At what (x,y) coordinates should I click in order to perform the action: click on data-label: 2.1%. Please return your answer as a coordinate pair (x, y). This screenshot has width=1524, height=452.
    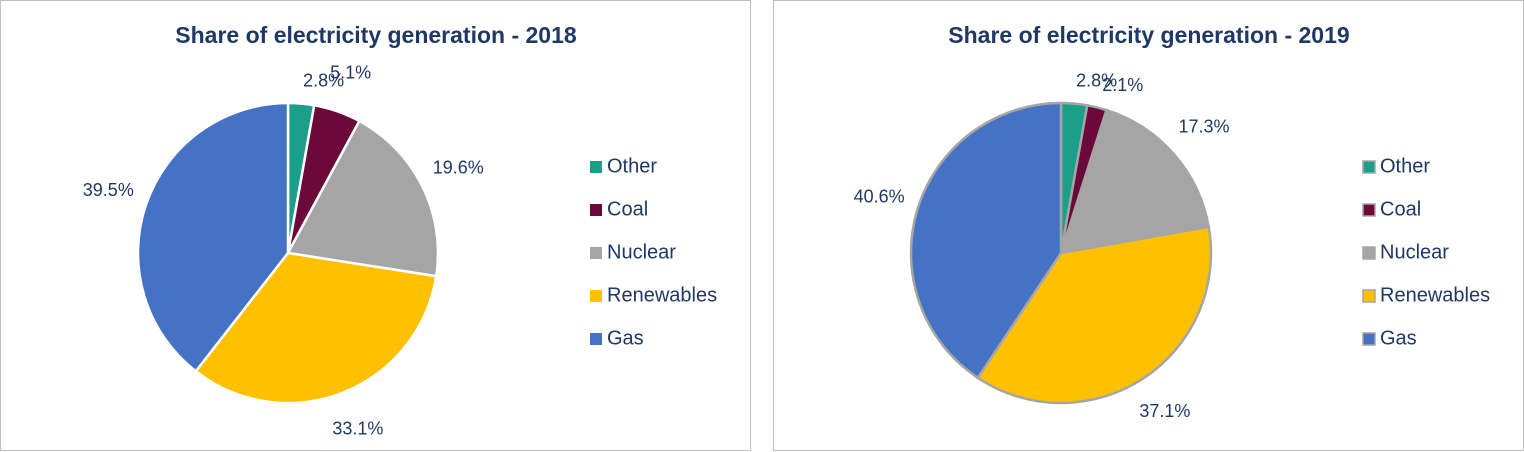
    Looking at the image, I should click on (1122, 85).